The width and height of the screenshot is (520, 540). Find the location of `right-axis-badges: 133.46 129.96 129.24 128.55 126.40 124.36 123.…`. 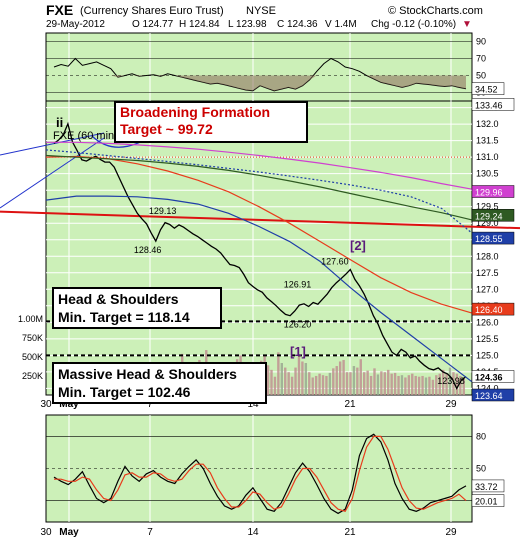

right-axis-badges: 133.46 129.96 129.24 128.55 126.40 124.36 123.… is located at coordinates (493, 294).